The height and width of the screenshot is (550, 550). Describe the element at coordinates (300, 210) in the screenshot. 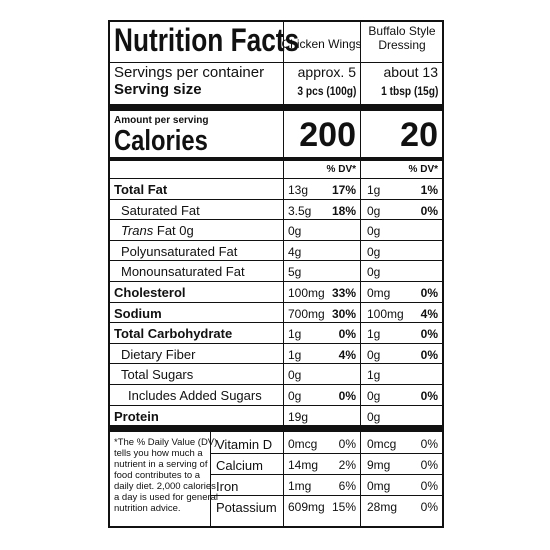

I see `amount: 3.5g` at that location.